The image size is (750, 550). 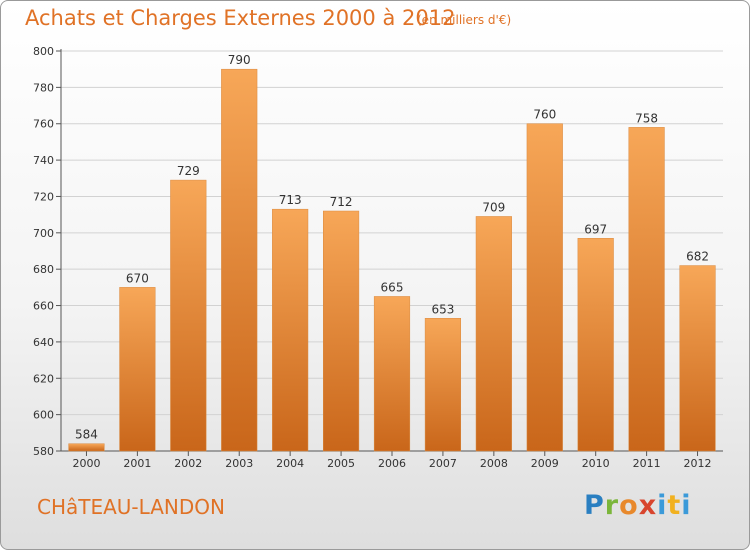 I want to click on x-tick-label: 2000, so click(x=86, y=463).